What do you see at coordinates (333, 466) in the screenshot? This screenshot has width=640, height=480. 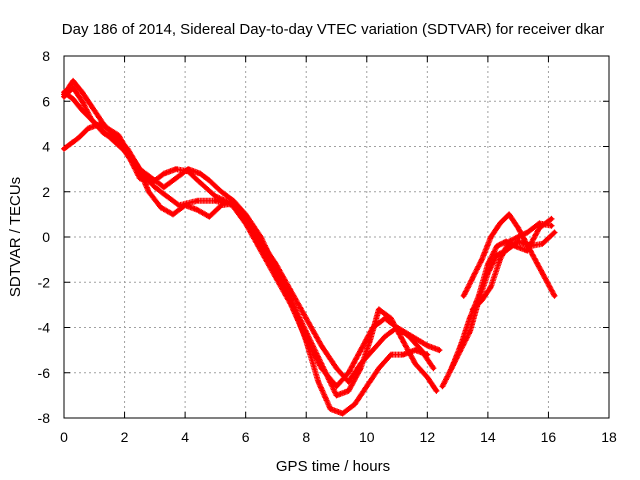 I see `x-axis-label: GPS time / hours` at bounding box center [333, 466].